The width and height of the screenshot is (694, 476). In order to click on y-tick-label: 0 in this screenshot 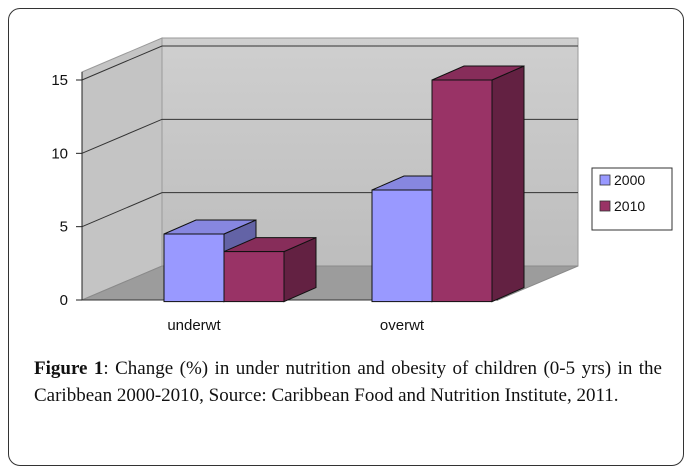, I will do `click(64, 300)`.